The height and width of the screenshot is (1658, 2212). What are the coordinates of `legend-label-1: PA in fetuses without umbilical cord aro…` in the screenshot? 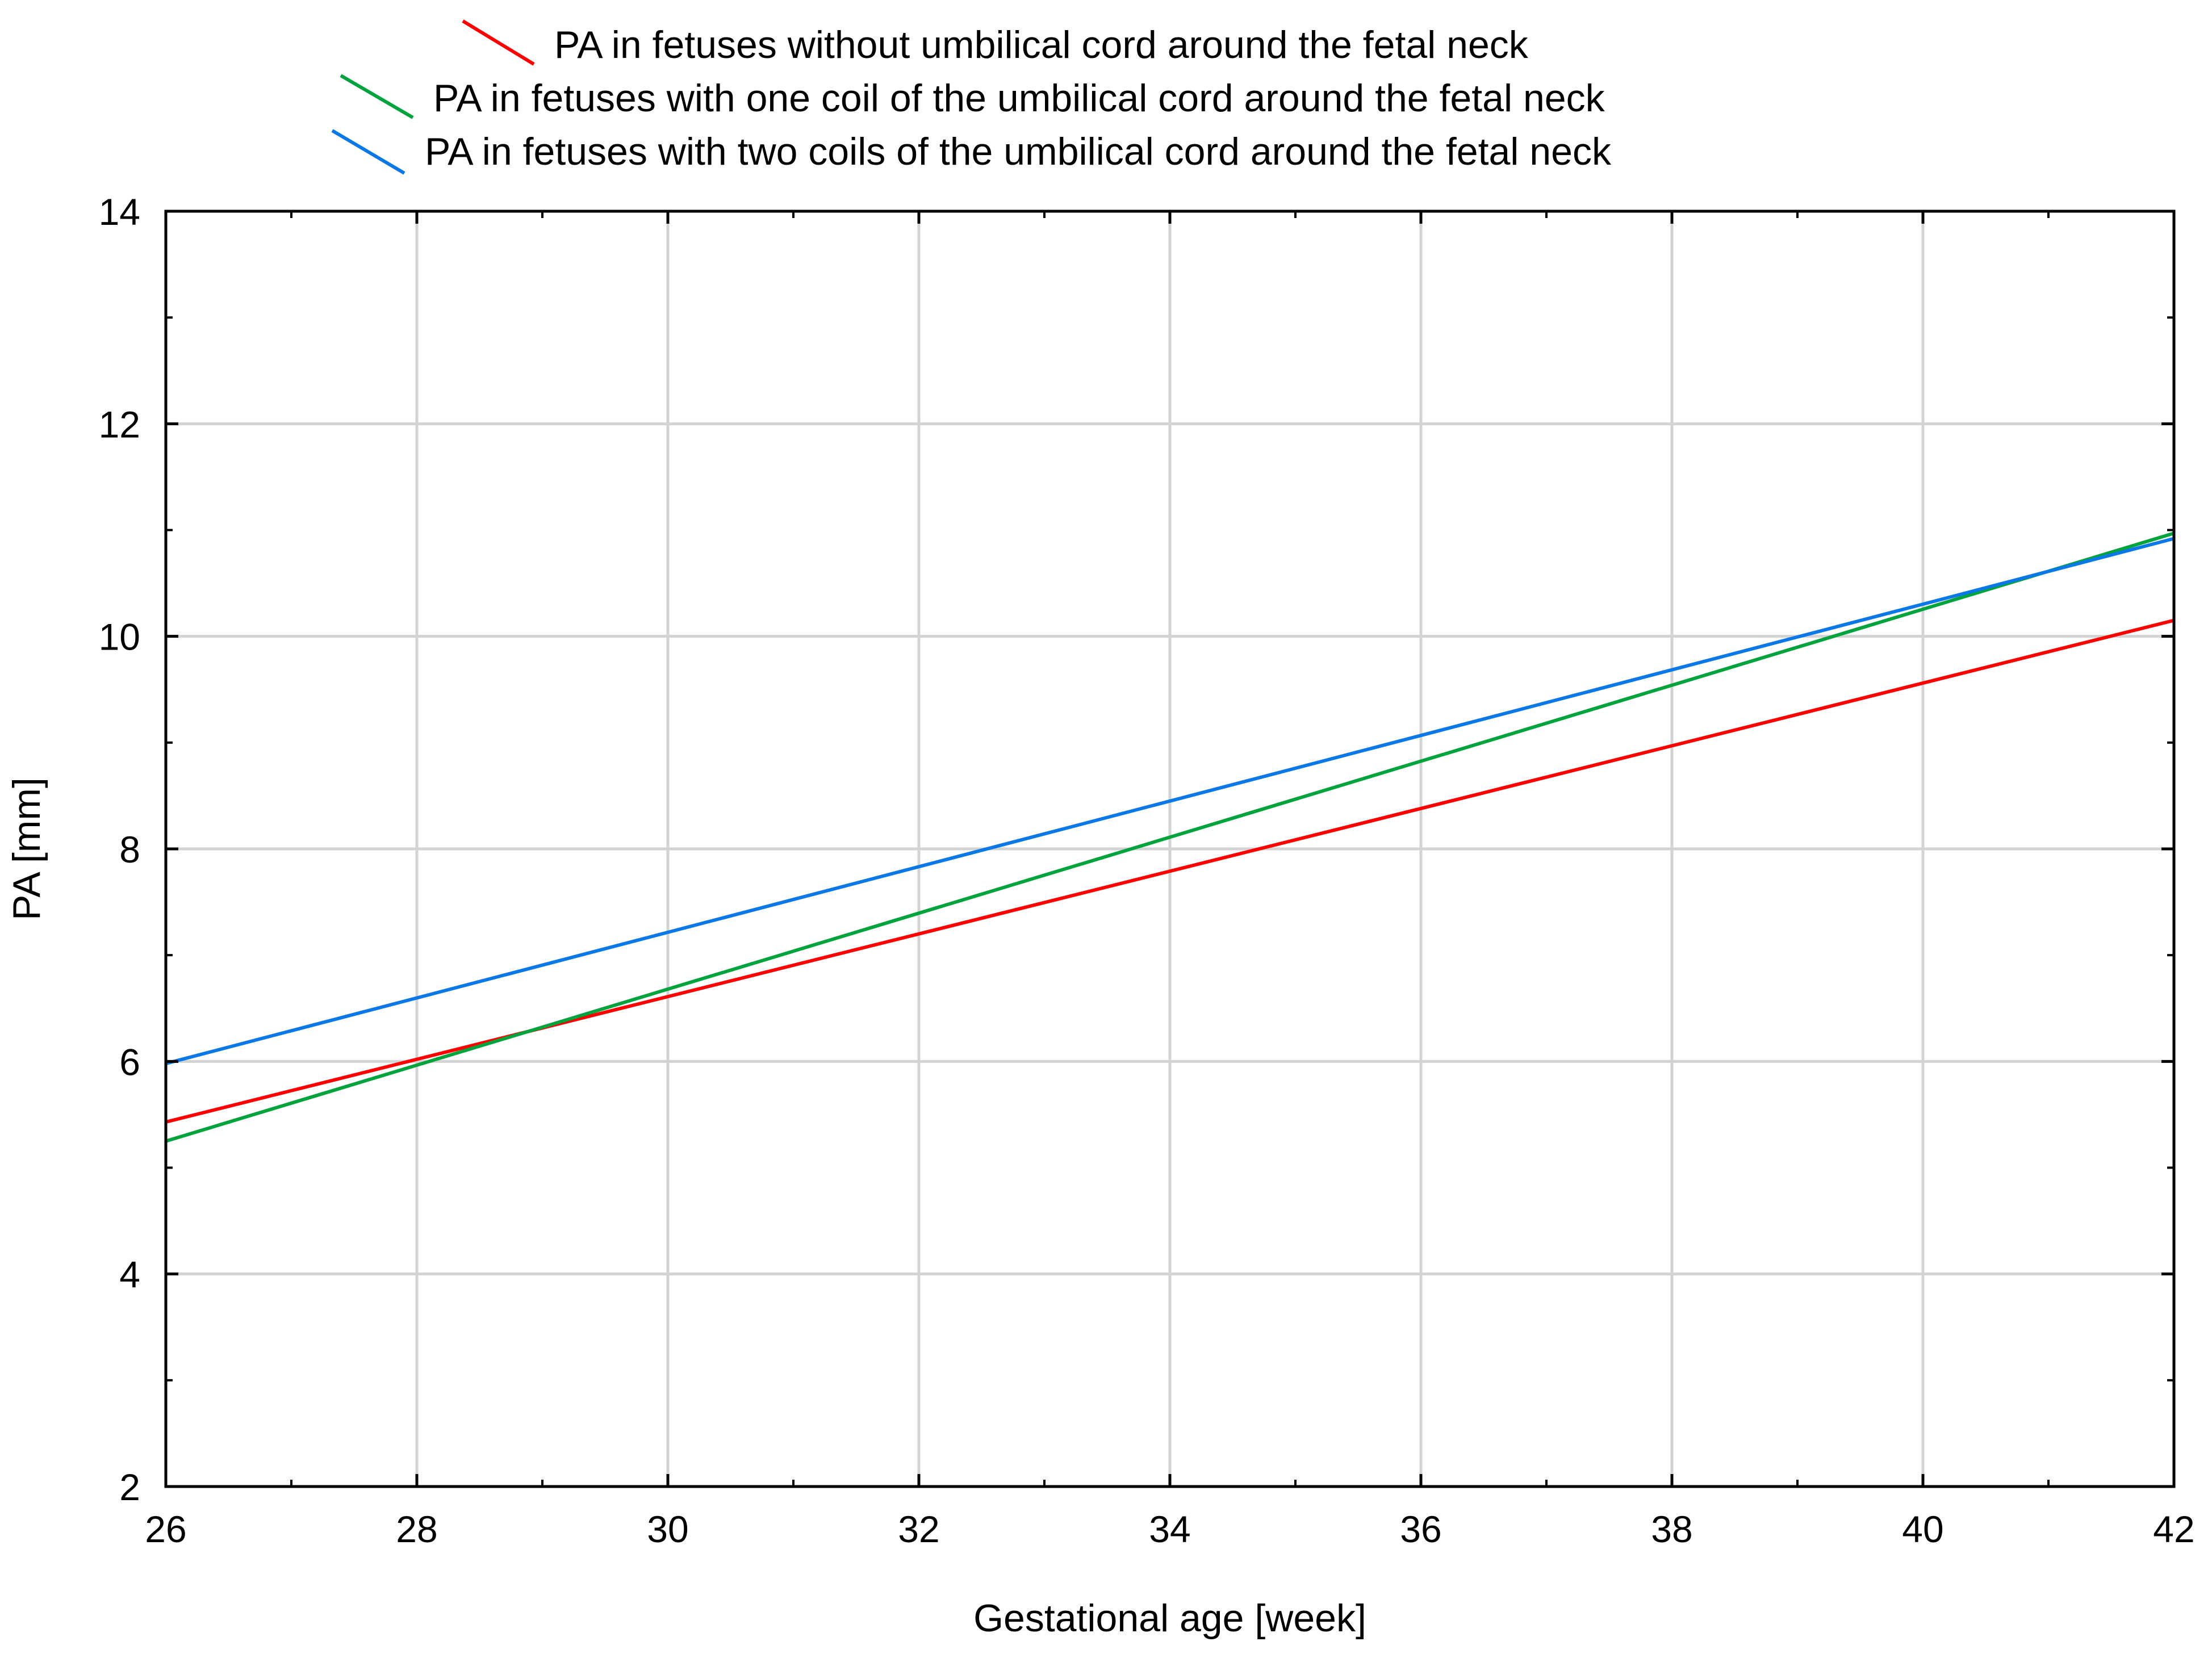 It's located at (1042, 44).